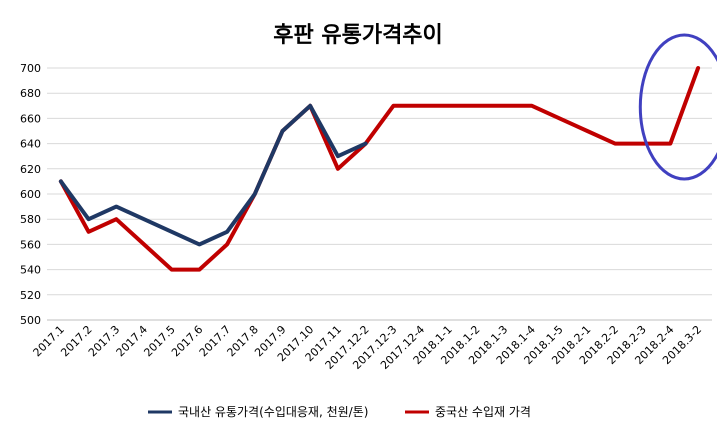 The width and height of the screenshot is (717, 432). What do you see at coordinates (30, 270) in the screenshot?
I see `y-tick-label: 540` at bounding box center [30, 270].